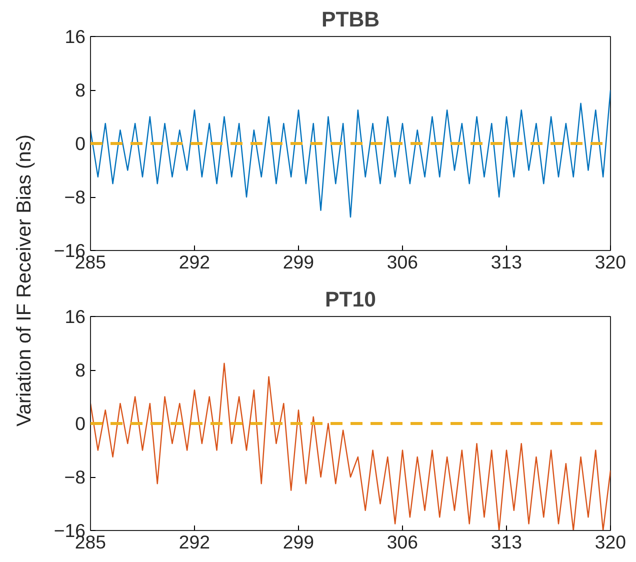 This screenshot has height=562, width=636. I want to click on chart-title: PTBB, so click(350, 20).